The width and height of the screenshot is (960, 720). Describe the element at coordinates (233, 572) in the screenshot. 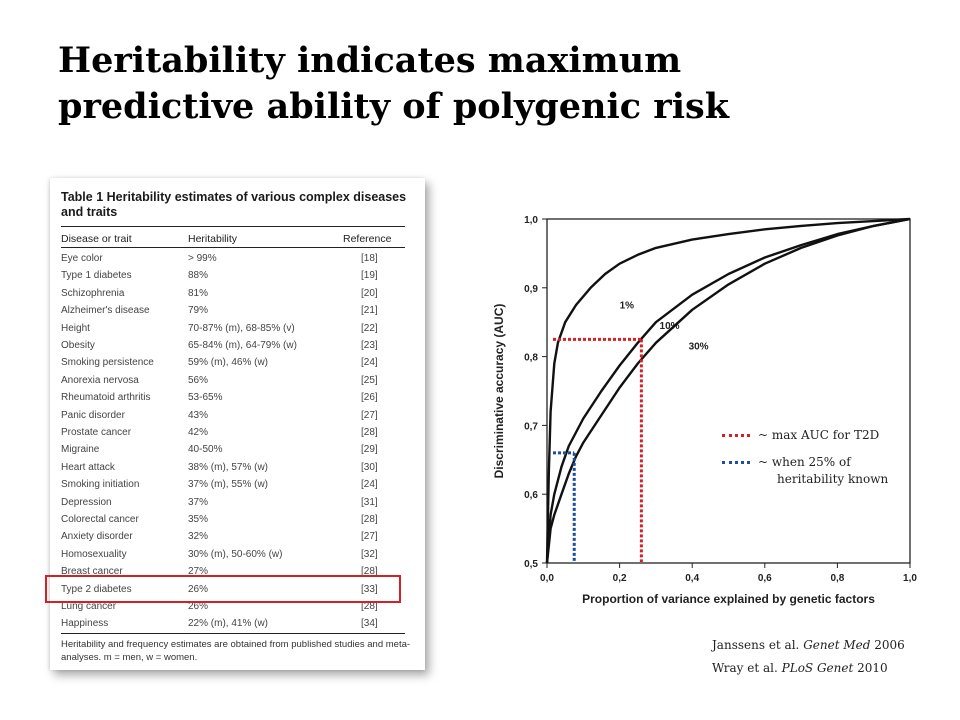

I see `table-row: Breast cancer 27% [28]` at that location.